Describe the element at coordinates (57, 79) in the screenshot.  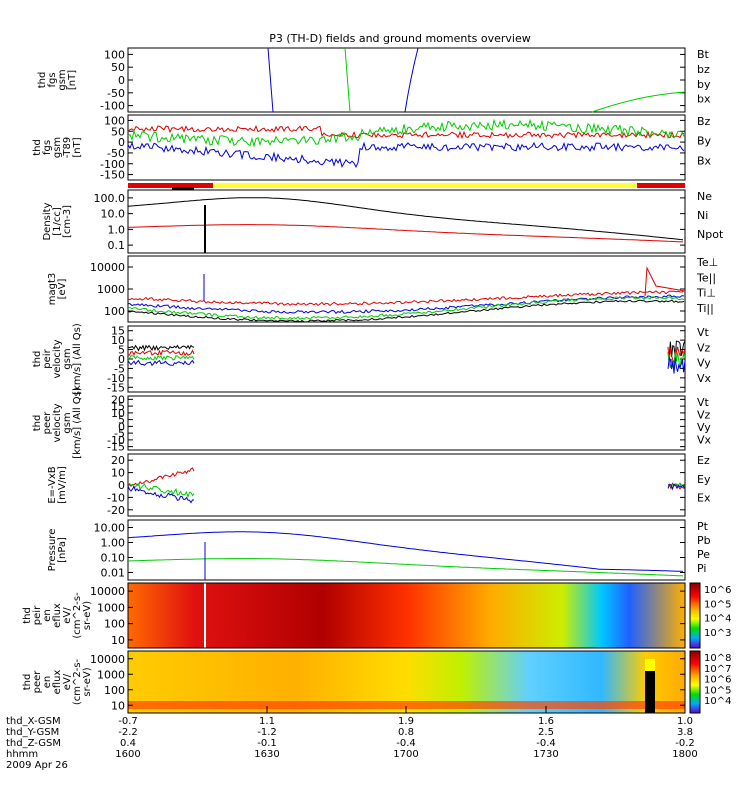
I see `y-axis-label: thdfgsgsm[nT]` at that location.